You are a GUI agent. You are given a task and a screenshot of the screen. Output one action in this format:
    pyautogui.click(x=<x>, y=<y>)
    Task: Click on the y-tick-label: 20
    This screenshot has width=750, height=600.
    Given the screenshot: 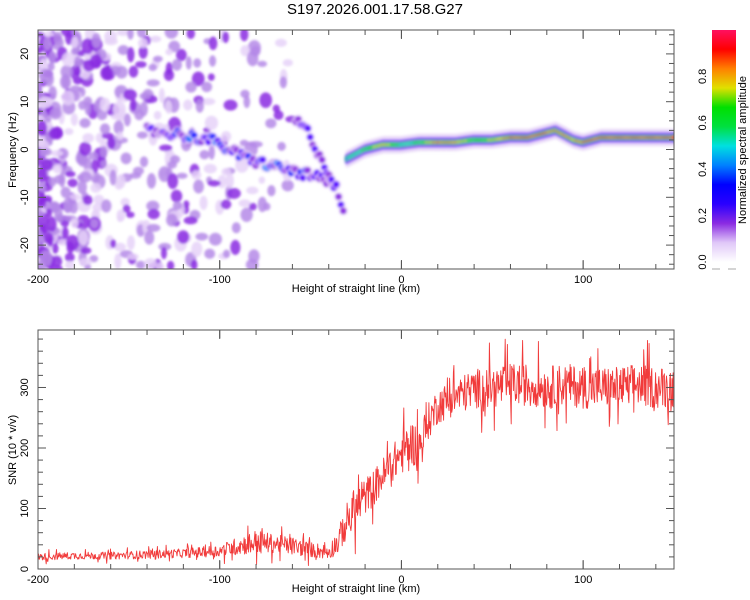 What is the action you would take?
    pyautogui.click(x=25, y=54)
    